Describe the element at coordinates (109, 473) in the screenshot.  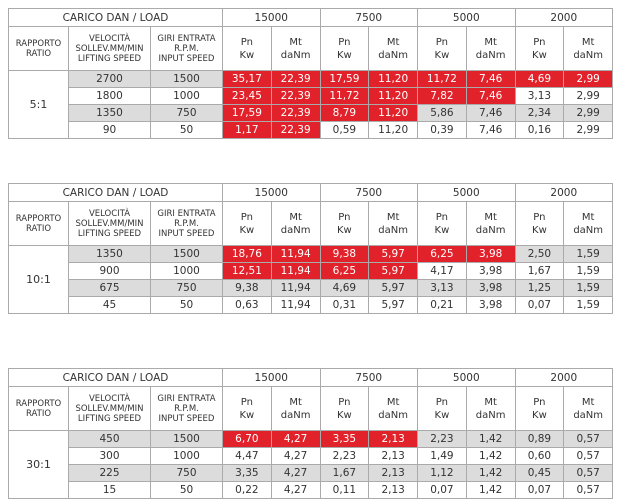
I see `speed: 225` at that location.